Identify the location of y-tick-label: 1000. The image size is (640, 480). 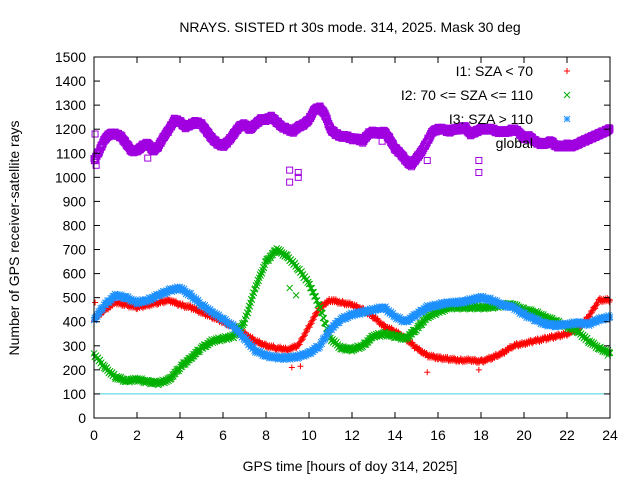
(70, 177).